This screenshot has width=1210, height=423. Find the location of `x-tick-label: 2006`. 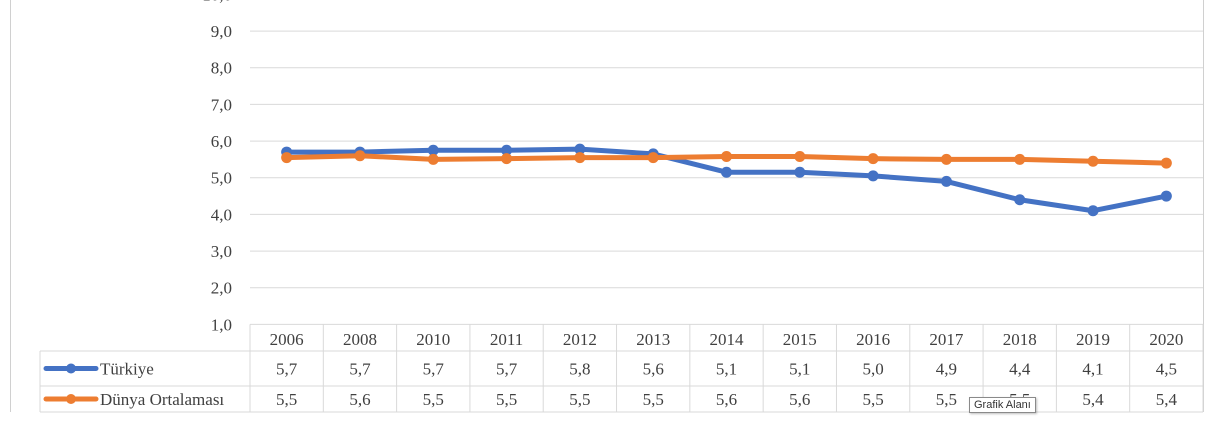

x-tick-label: 2006 is located at coordinates (287, 339).